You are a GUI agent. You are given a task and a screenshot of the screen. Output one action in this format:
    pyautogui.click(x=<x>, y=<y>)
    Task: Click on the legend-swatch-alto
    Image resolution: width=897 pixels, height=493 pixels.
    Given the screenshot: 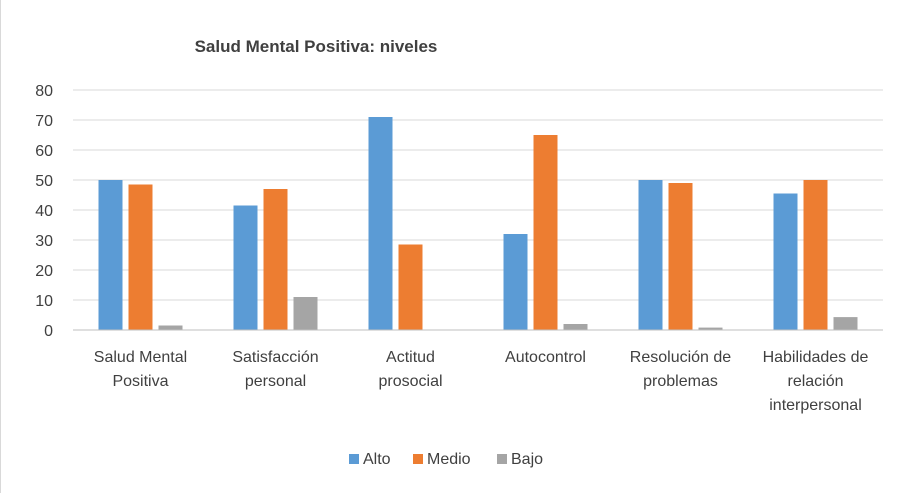 What is the action you would take?
    pyautogui.click(x=354, y=459)
    